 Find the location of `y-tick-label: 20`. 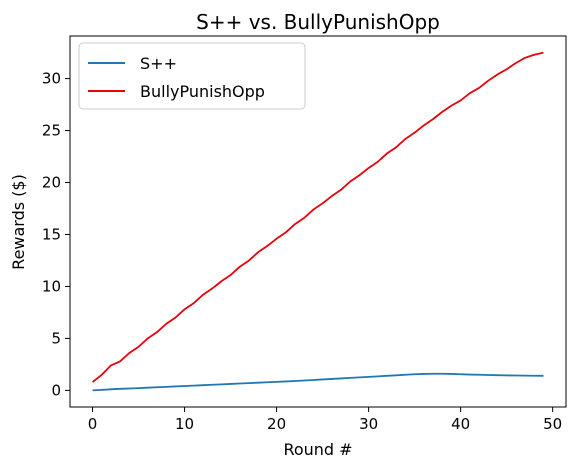

y-tick-label: 20 is located at coordinates (51, 183).